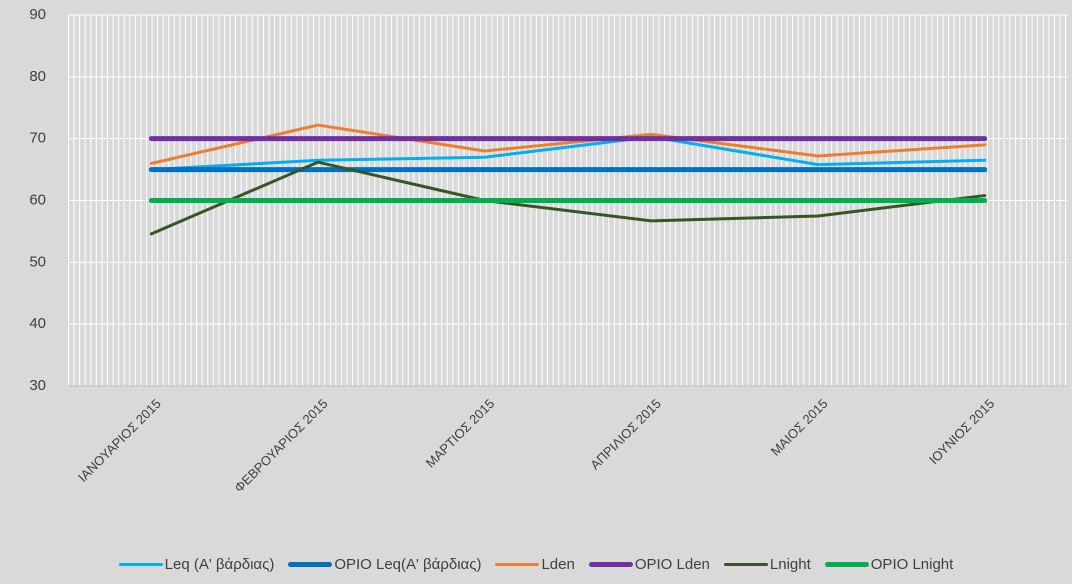  I want to click on legend-item: ΟΡΙΟ Leq(Α' βάρδιας), so click(384, 564).